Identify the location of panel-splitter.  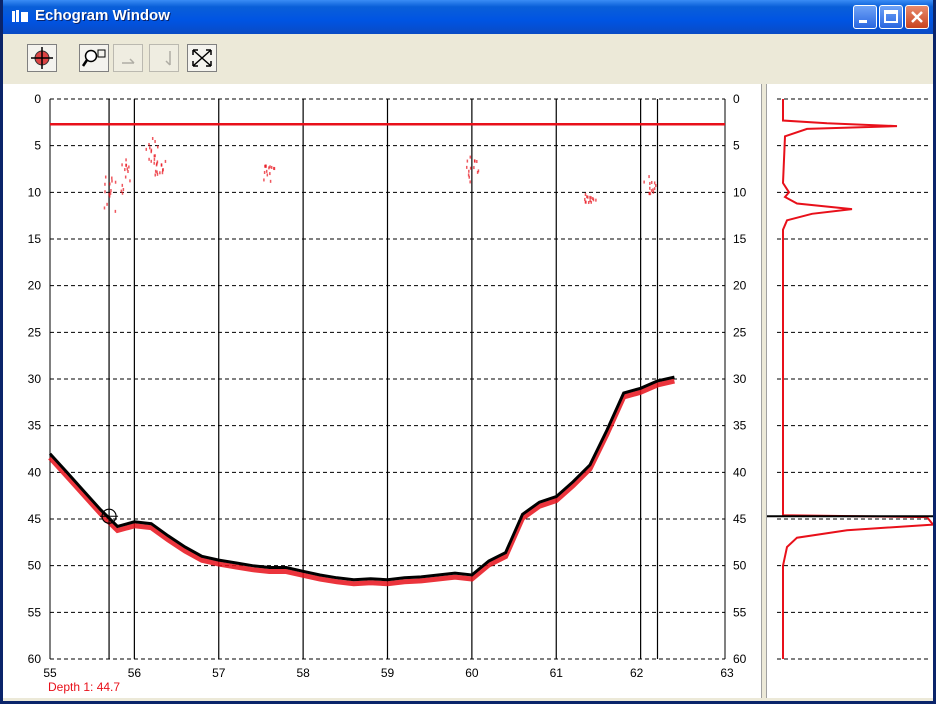
(764, 391).